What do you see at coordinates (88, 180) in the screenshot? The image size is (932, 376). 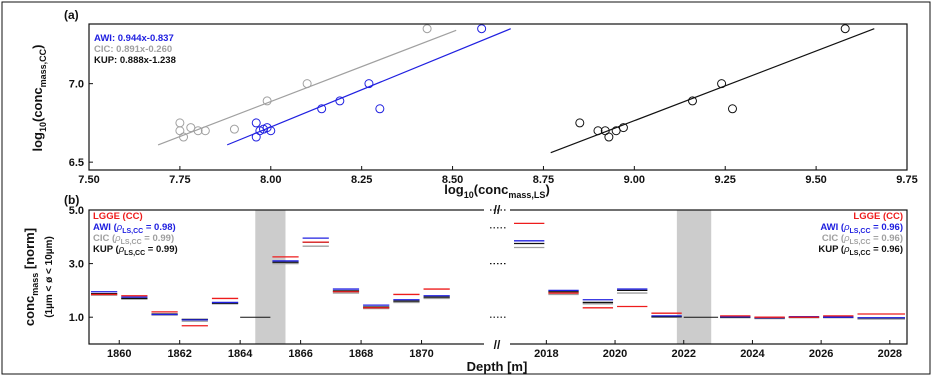 I see `x-tick-label: 7.50` at bounding box center [88, 180].